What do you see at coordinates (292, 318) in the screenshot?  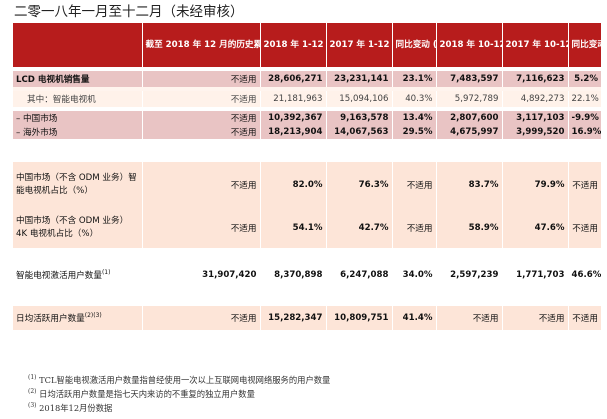 I see `cell-2018: 15,282,347` at bounding box center [292, 318].